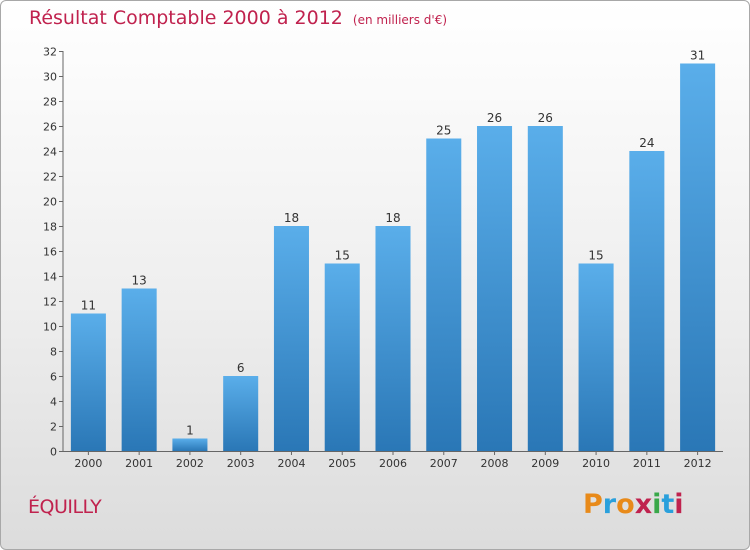 This screenshot has height=550, width=750. I want to click on bar-2011, so click(647, 301).